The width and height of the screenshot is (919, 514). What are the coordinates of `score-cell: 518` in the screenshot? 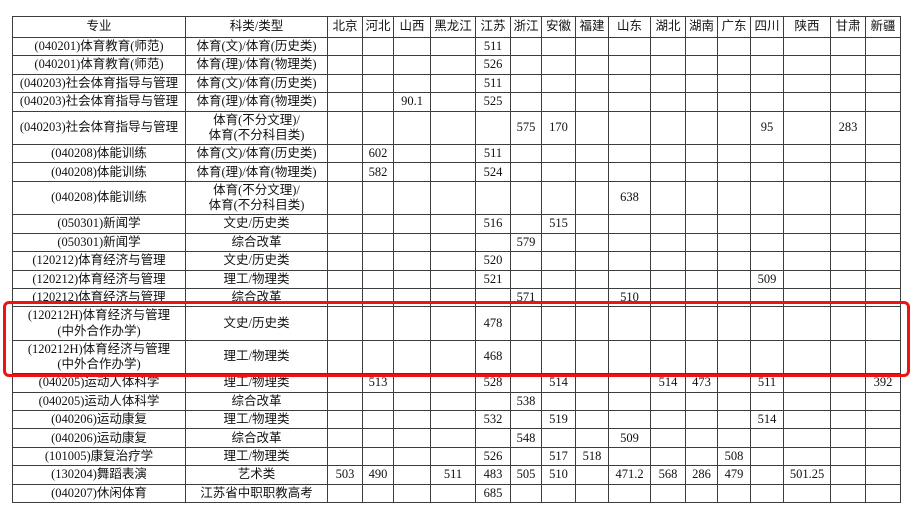 It's located at (592, 456).